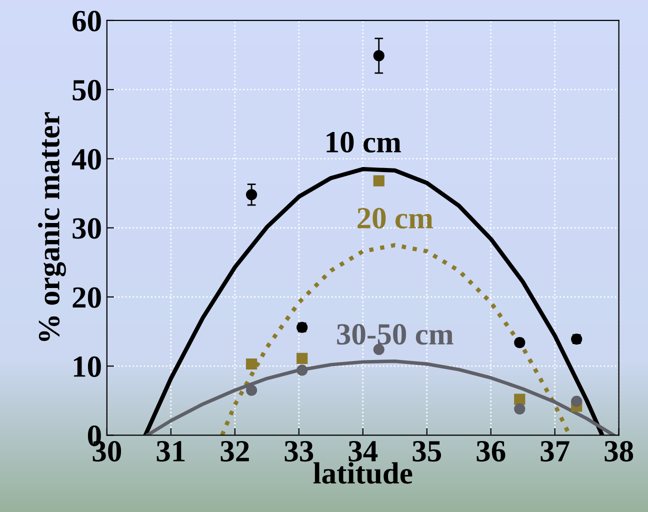  I want to click on x-tick-label: 31, so click(170, 451).